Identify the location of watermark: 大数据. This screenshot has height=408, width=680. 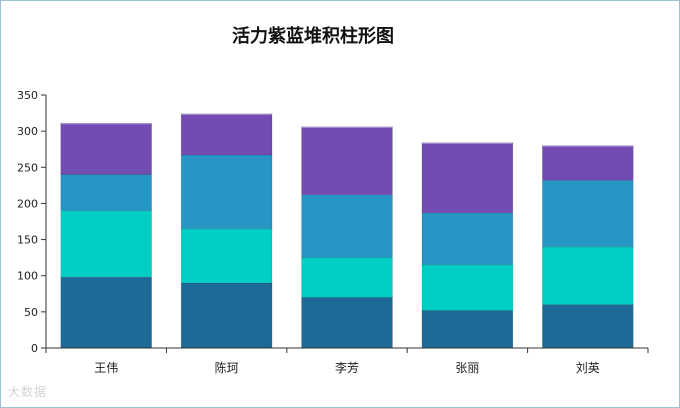
(28, 392).